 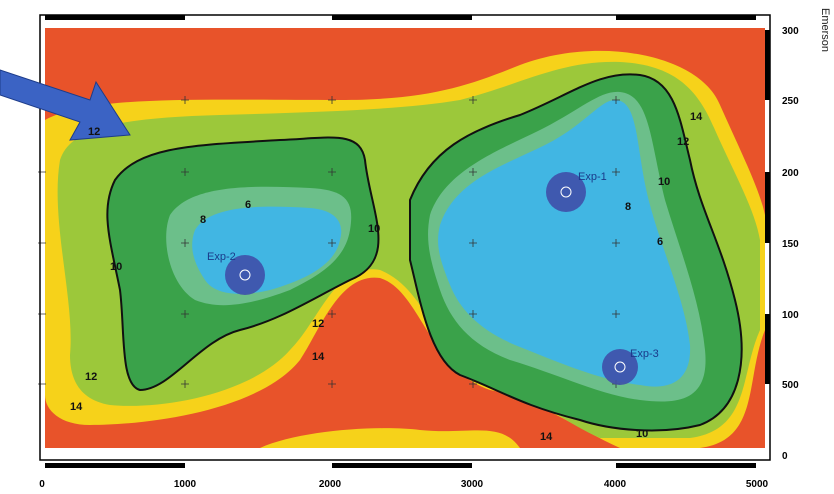 I want to click on x-tick-label: 4000, so click(x=615, y=484).